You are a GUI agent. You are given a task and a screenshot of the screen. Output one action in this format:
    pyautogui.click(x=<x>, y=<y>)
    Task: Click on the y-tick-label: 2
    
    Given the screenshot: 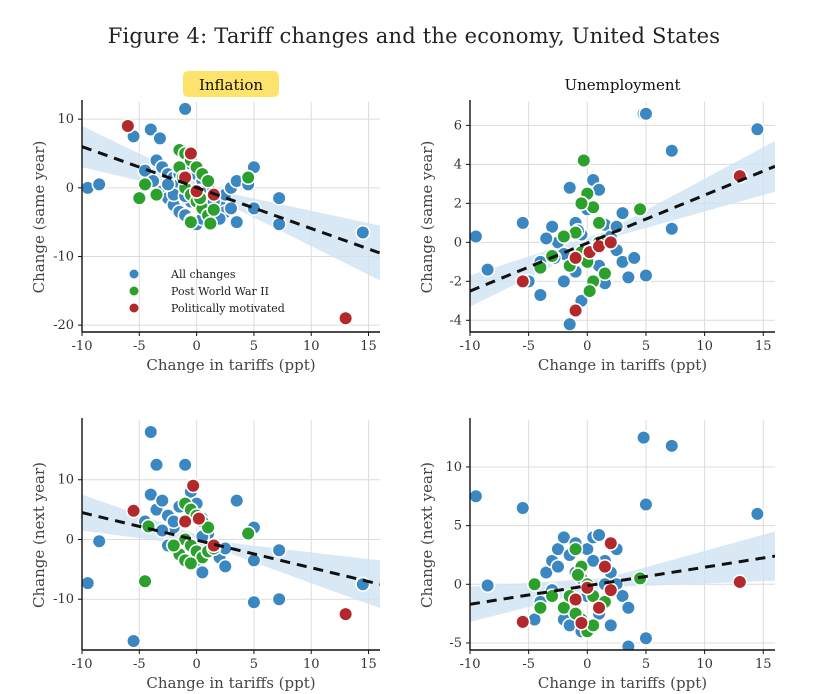 What is the action you would take?
    pyautogui.click(x=458, y=203)
    